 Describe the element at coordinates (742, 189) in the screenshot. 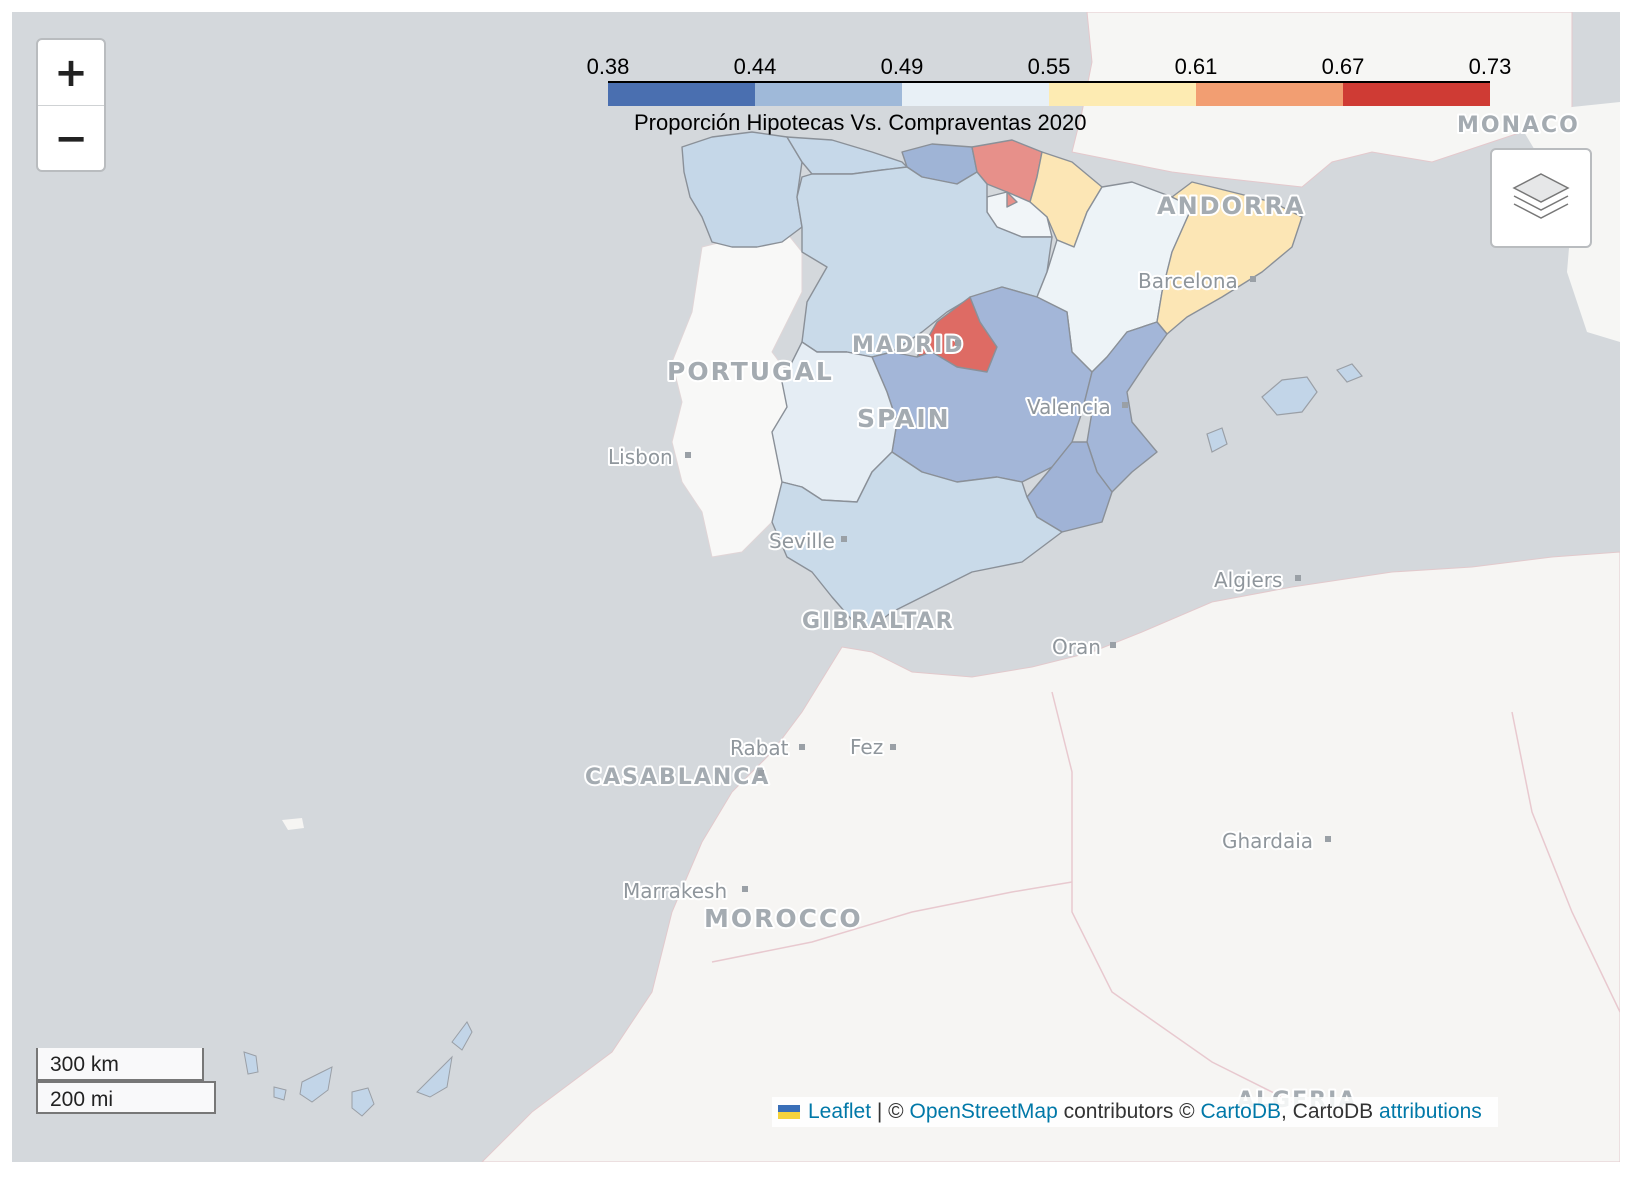

I see `region-galicia` at that location.